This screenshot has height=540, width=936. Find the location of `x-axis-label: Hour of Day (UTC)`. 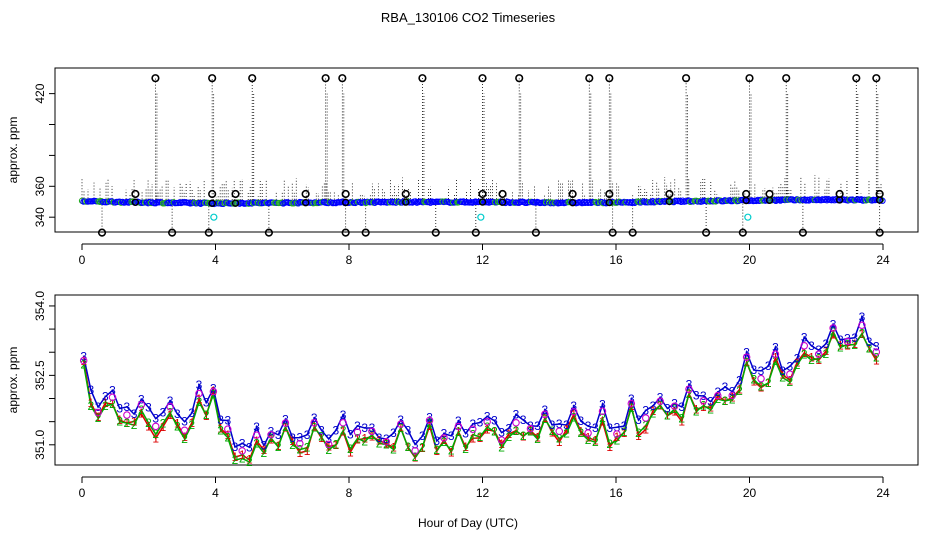

x-axis-label: Hour of Day (UTC) is located at coordinates (468, 523).